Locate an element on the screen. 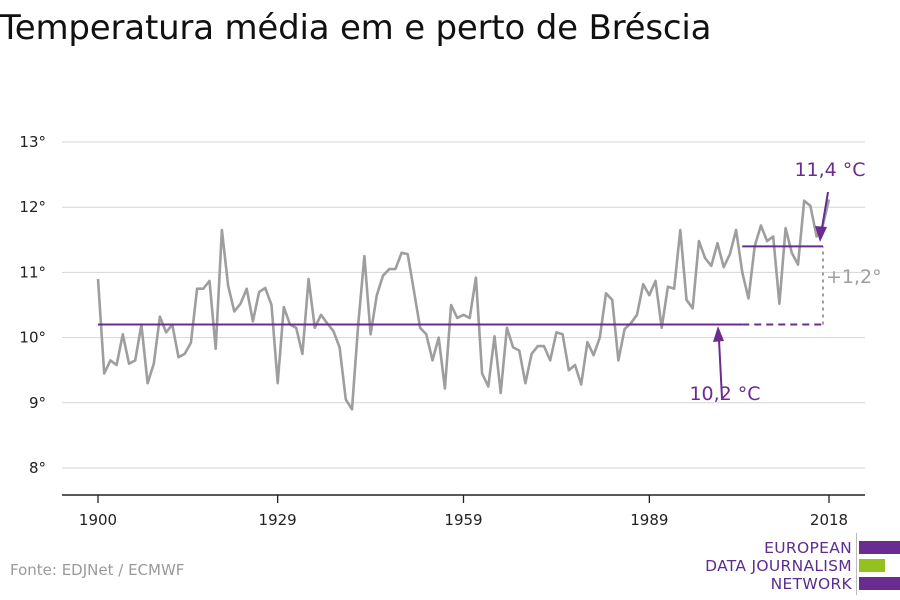 Image resolution: width=900 pixels, height=600 pixels. x-tick-label: 1989 is located at coordinates (649, 520).